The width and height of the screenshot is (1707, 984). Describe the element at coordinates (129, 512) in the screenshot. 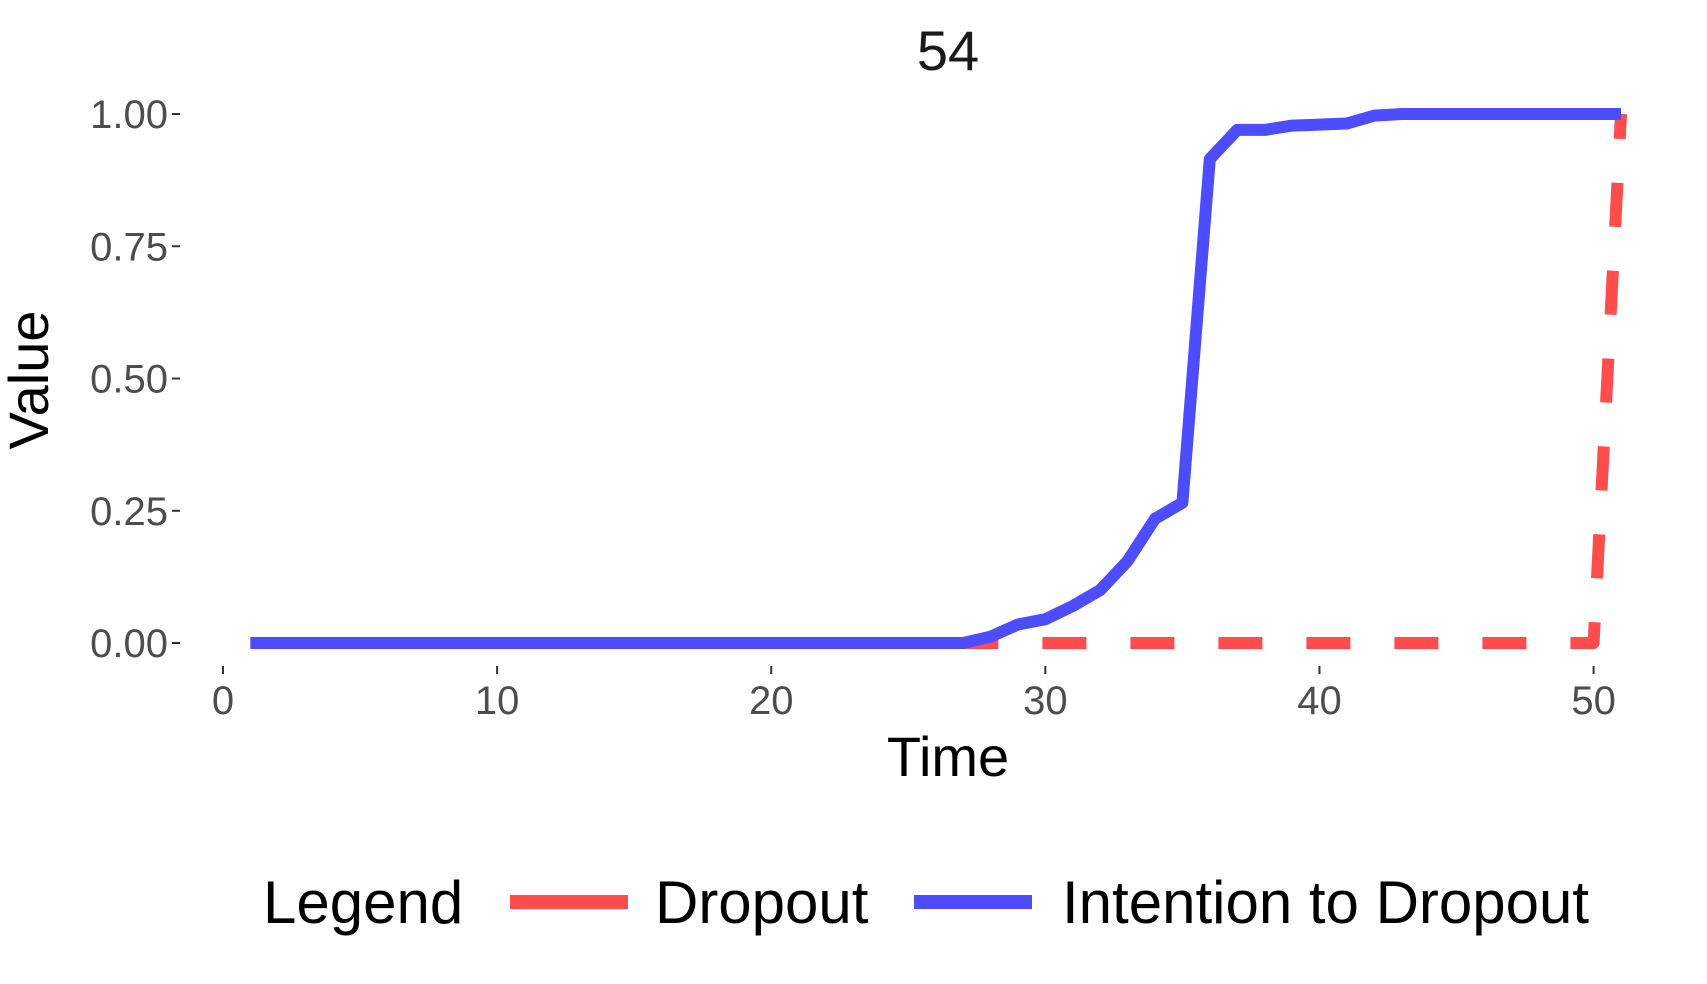

I see `y-tick-label: 0.25` at that location.